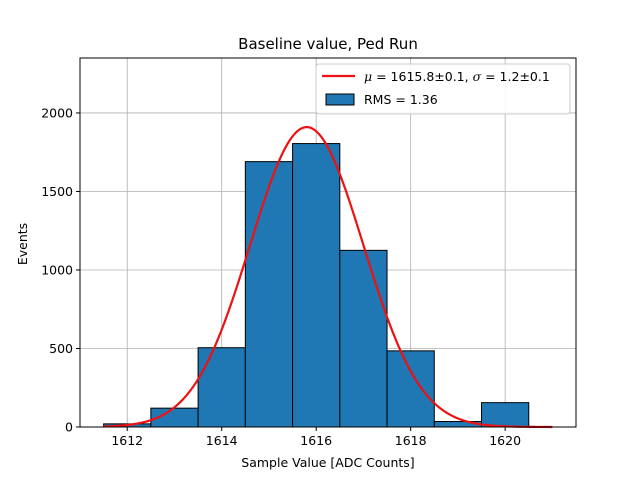 This screenshot has height=480, width=640. What do you see at coordinates (505, 440) in the screenshot?
I see `x-tick-label: 1620` at bounding box center [505, 440].